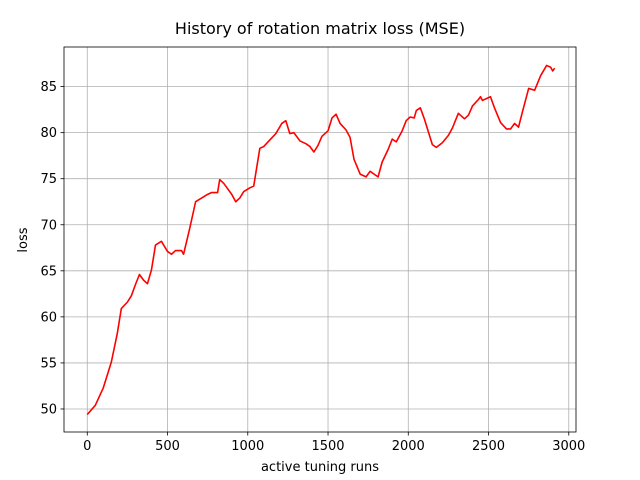 The height and width of the screenshot is (480, 640). I want to click on chart-title: History of rotation matrix loss (MSE), so click(320, 28).